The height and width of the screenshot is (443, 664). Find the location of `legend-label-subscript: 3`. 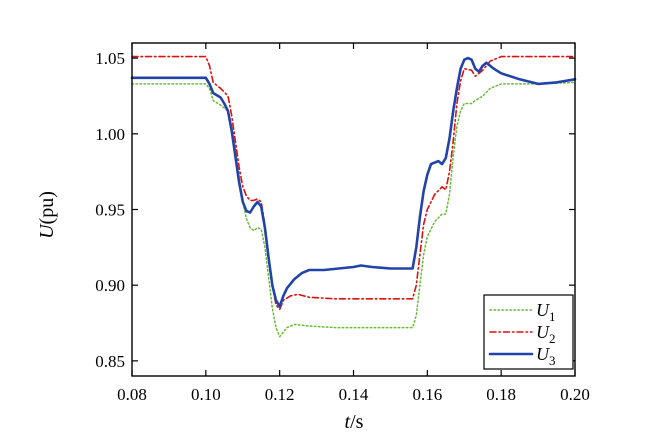

legend-label-subscript: 3 is located at coordinates (552, 360).